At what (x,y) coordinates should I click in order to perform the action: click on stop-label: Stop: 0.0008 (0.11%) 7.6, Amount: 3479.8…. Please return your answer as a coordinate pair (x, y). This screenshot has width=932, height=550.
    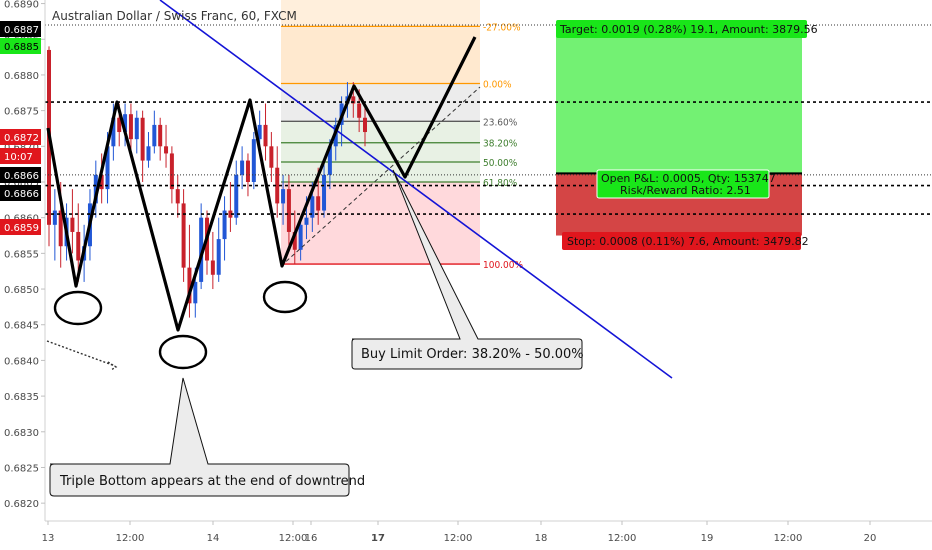
    Looking at the image, I should click on (685, 241).